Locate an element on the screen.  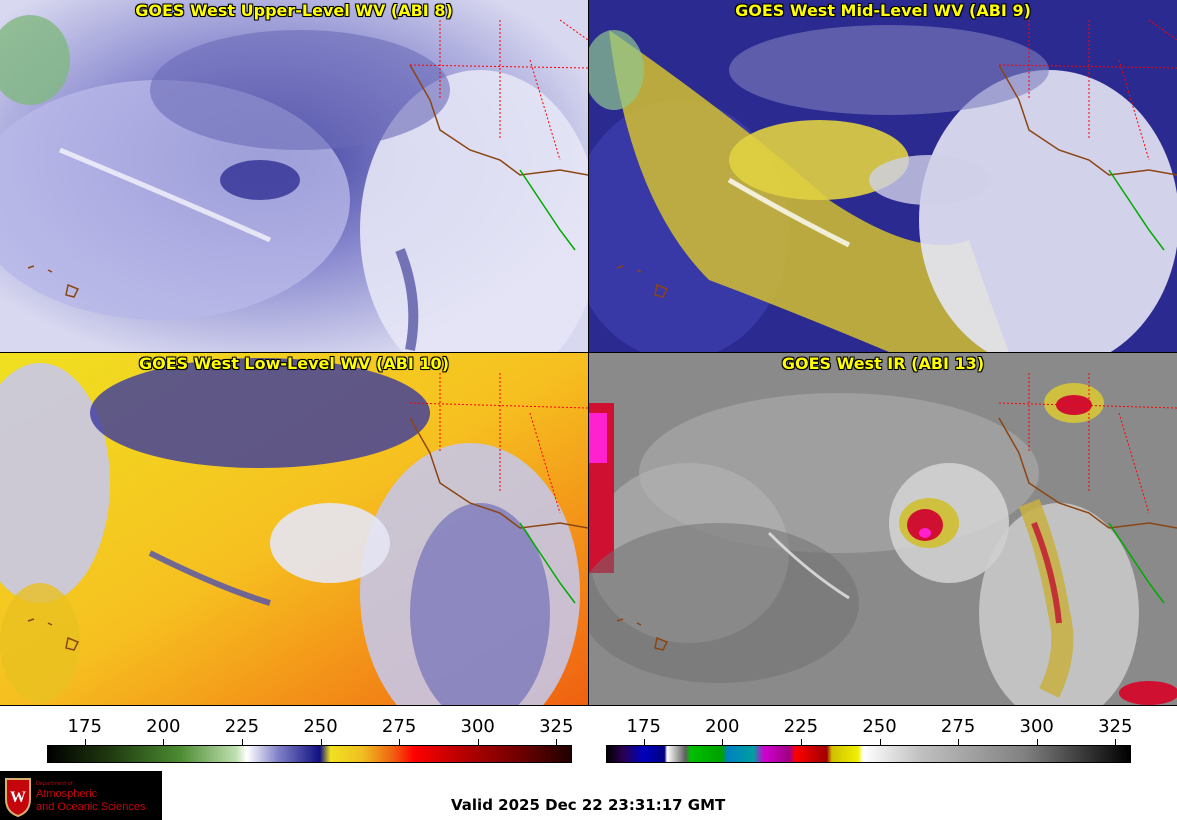
colorbar-ir: 175 200 225 250 275 300 325 is located at coordinates (869, 738).